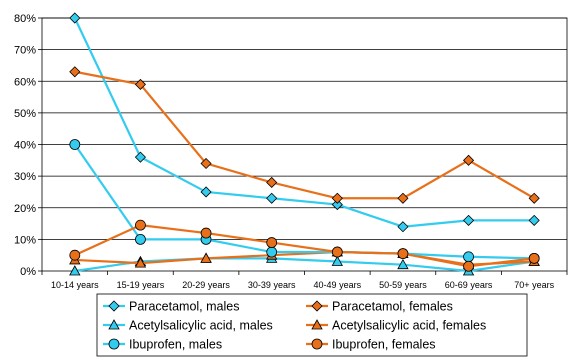  Describe the element at coordinates (25, 114) in the screenshot. I see `y-tick-label: 50%` at that location.